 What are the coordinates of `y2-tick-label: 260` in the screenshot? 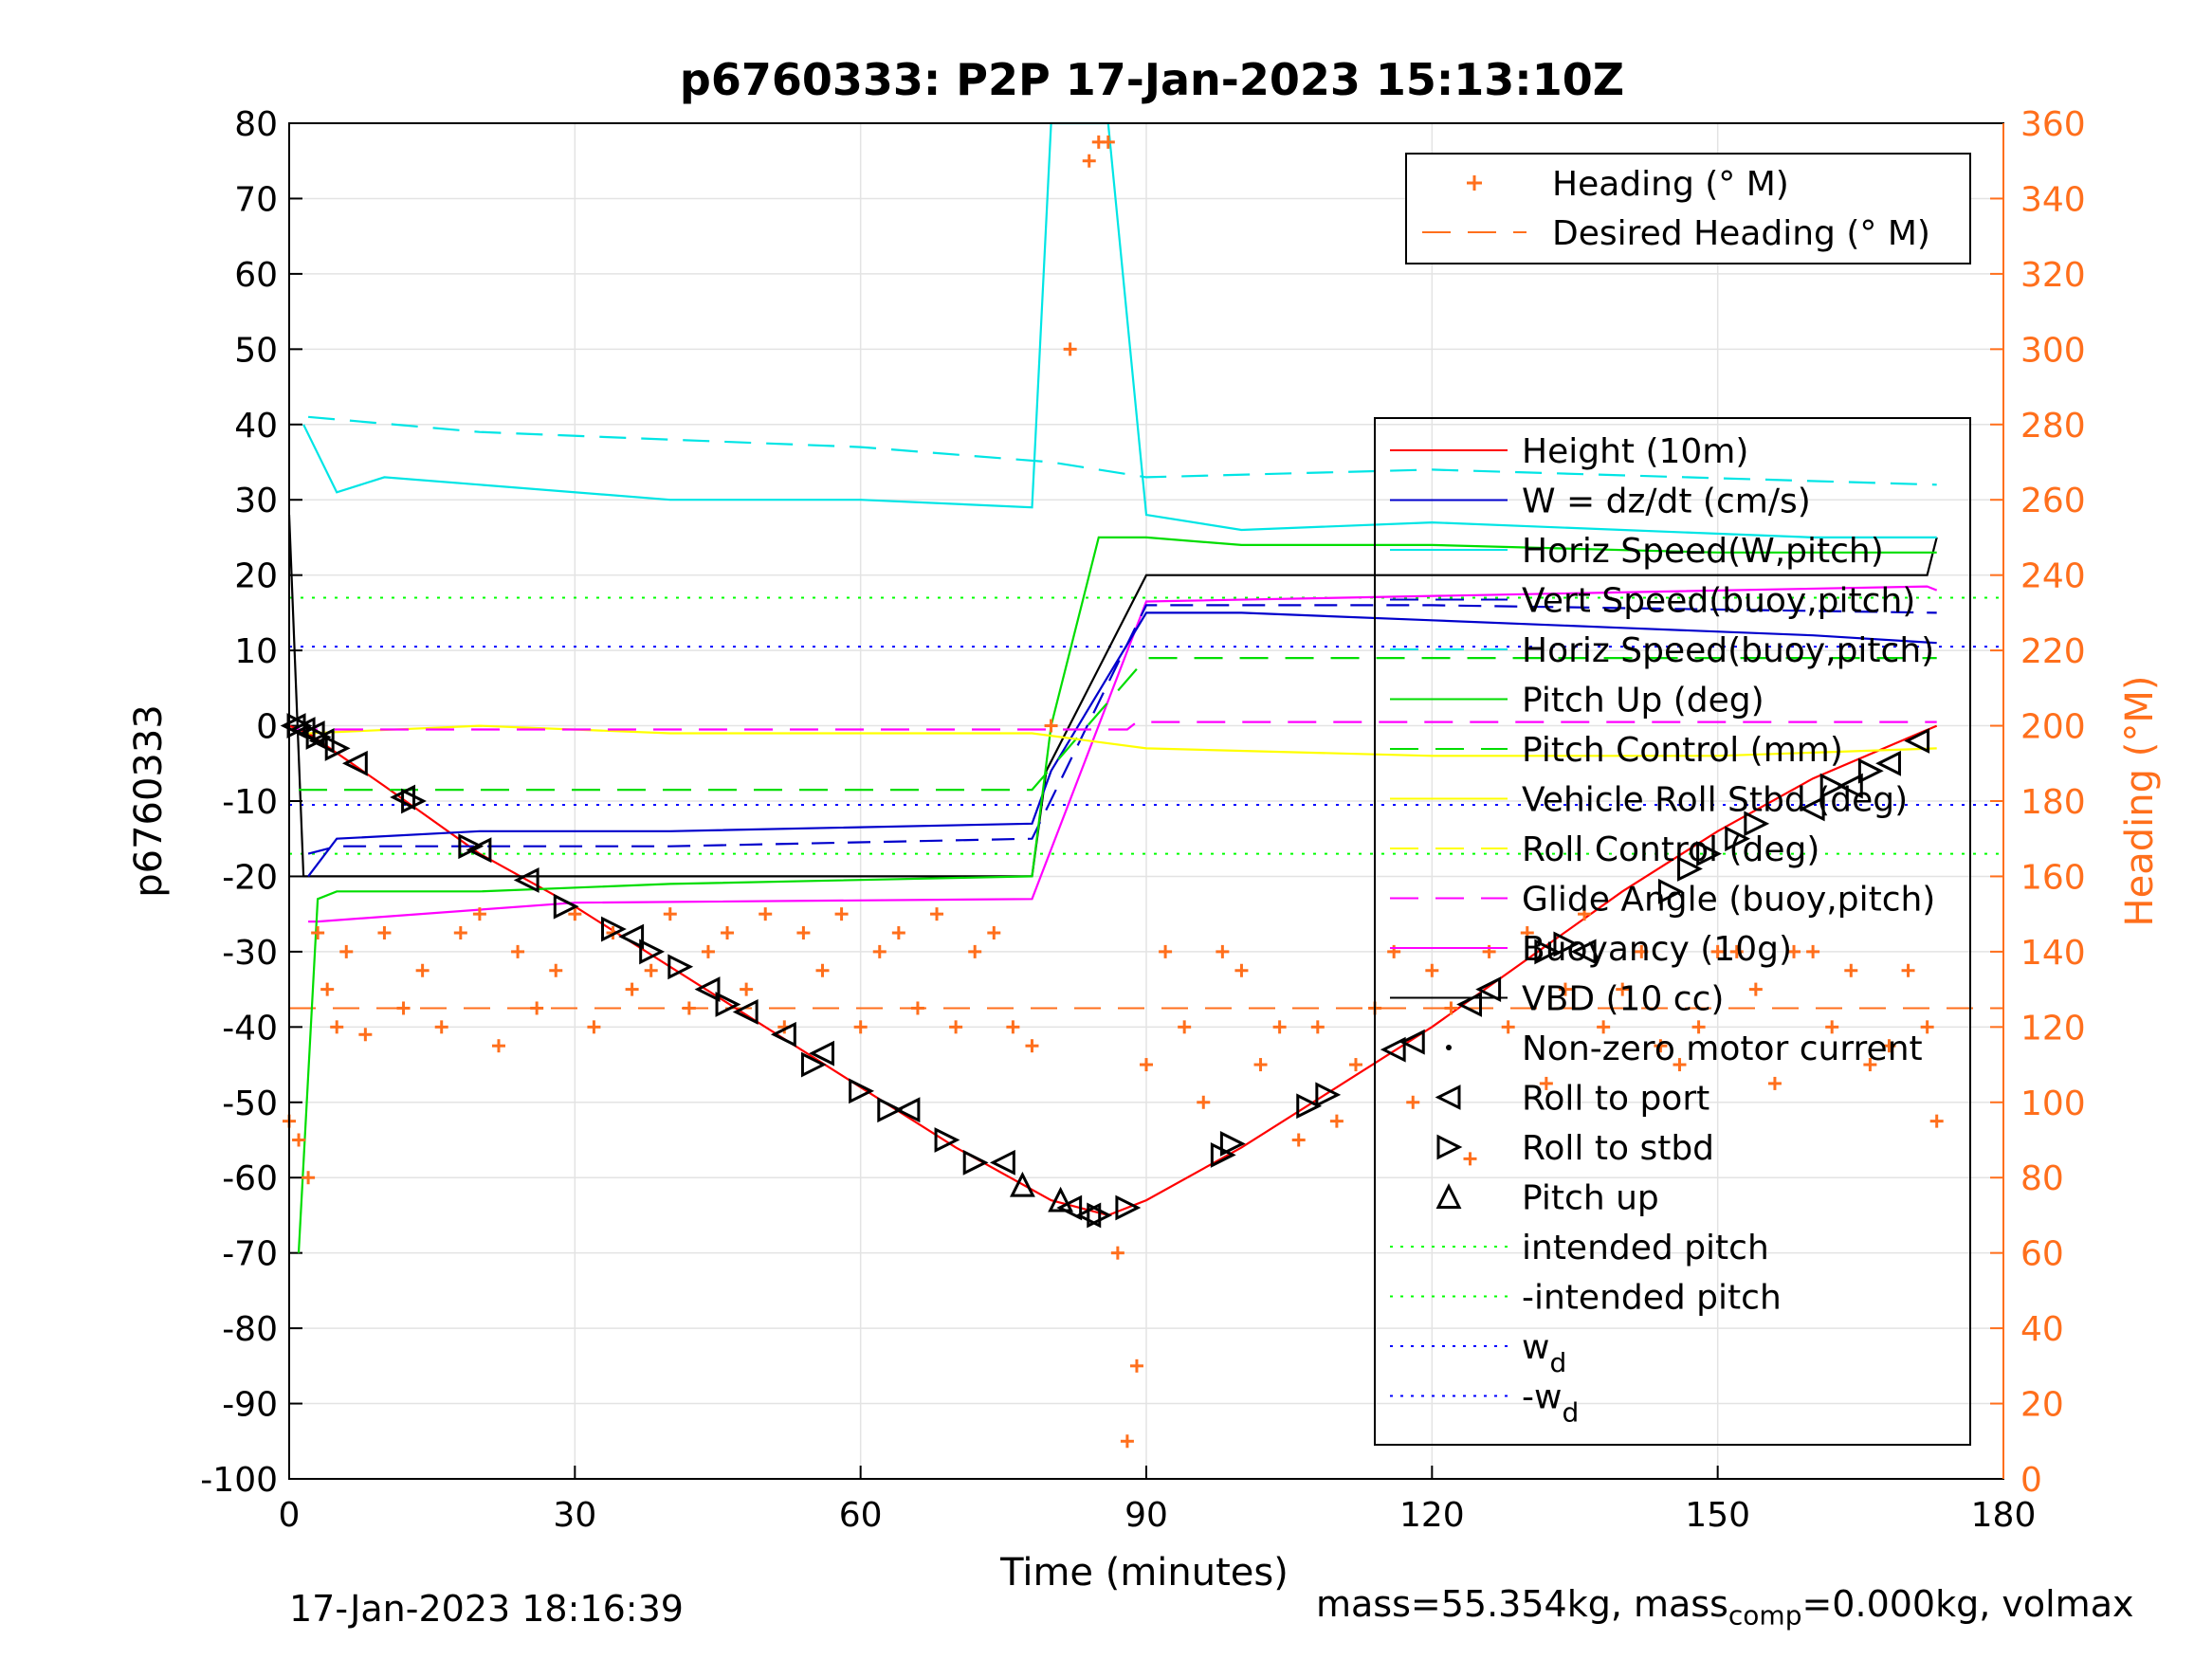 It's located at (2053, 501).